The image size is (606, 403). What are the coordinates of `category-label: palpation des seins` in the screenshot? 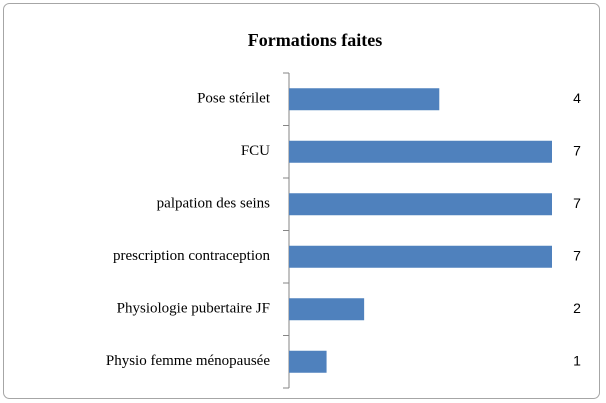 It's located at (213, 204).